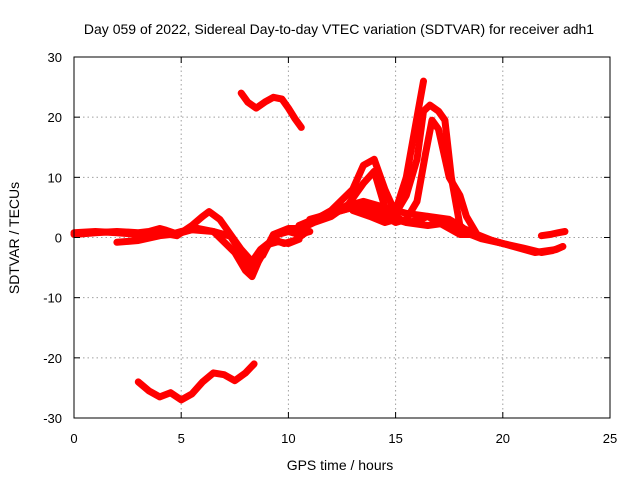 This screenshot has width=640, height=480. I want to click on y-tick-label: -30, so click(52, 418).